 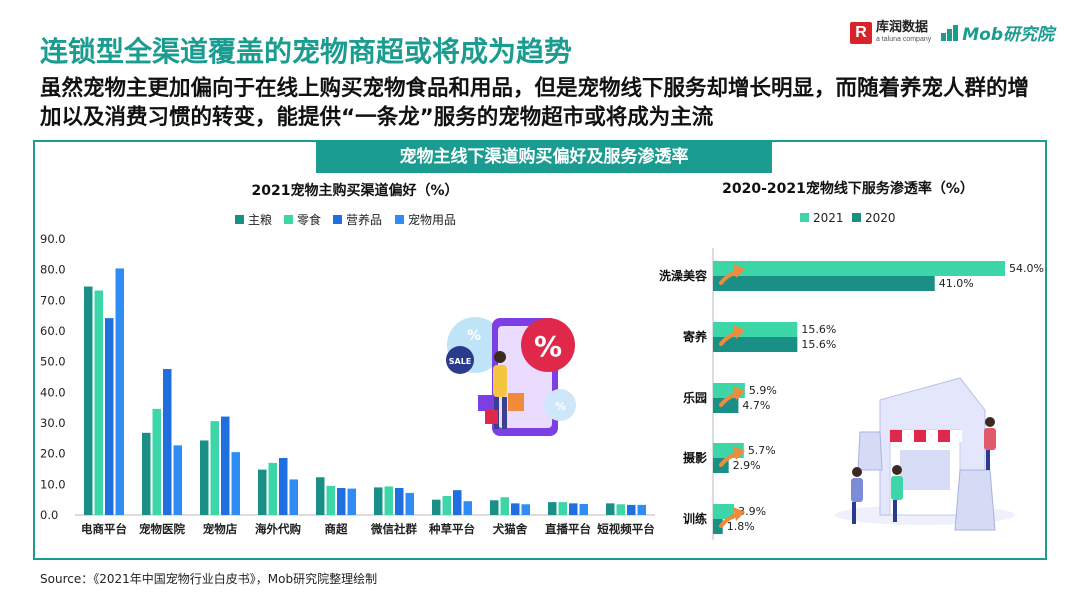 What do you see at coordinates (474, 336) in the screenshot?
I see `illustration-percent-1: %` at bounding box center [474, 336].